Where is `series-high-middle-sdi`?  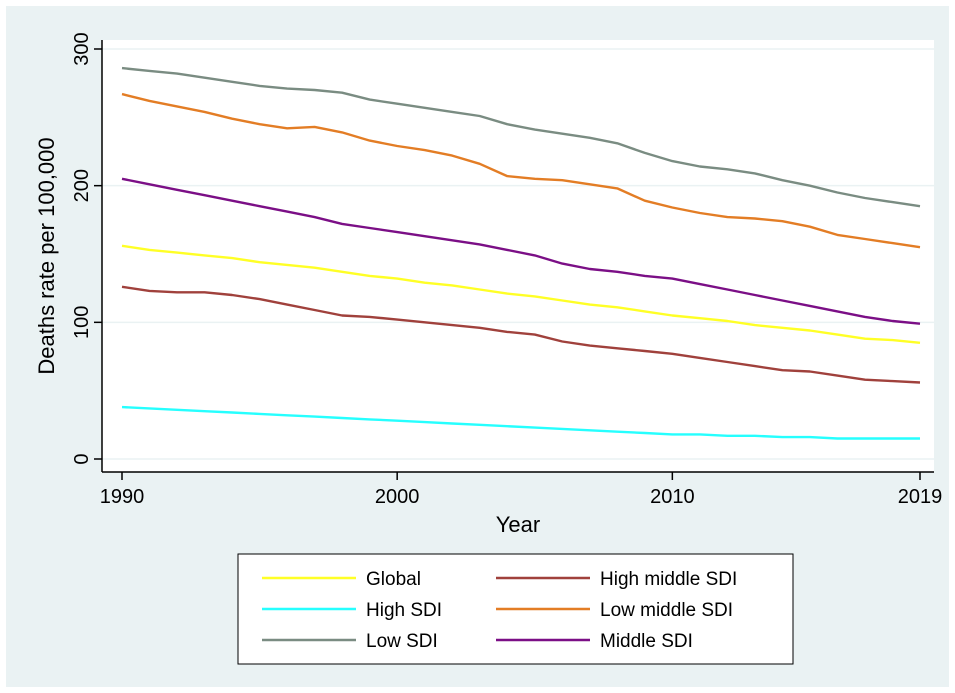
series-high-middle-sdi is located at coordinates (521, 334).